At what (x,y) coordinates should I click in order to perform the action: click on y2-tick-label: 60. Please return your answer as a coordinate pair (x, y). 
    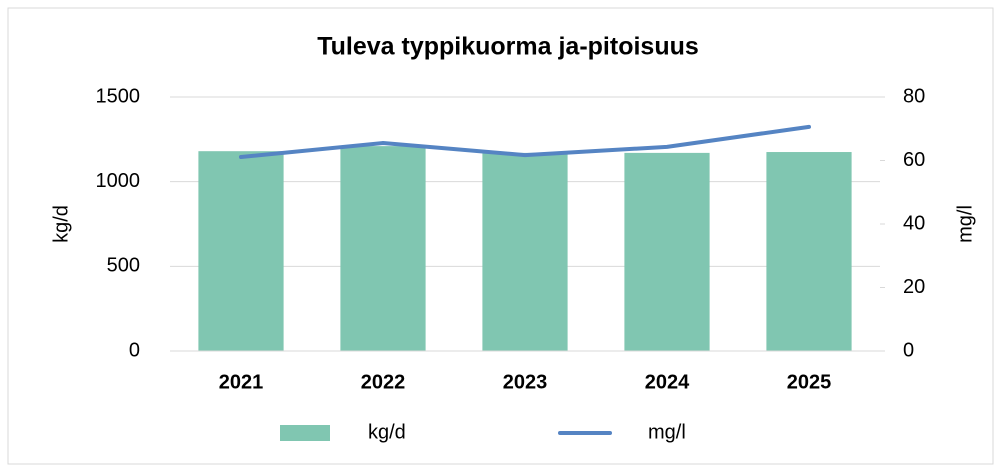
    Looking at the image, I should click on (914, 160).